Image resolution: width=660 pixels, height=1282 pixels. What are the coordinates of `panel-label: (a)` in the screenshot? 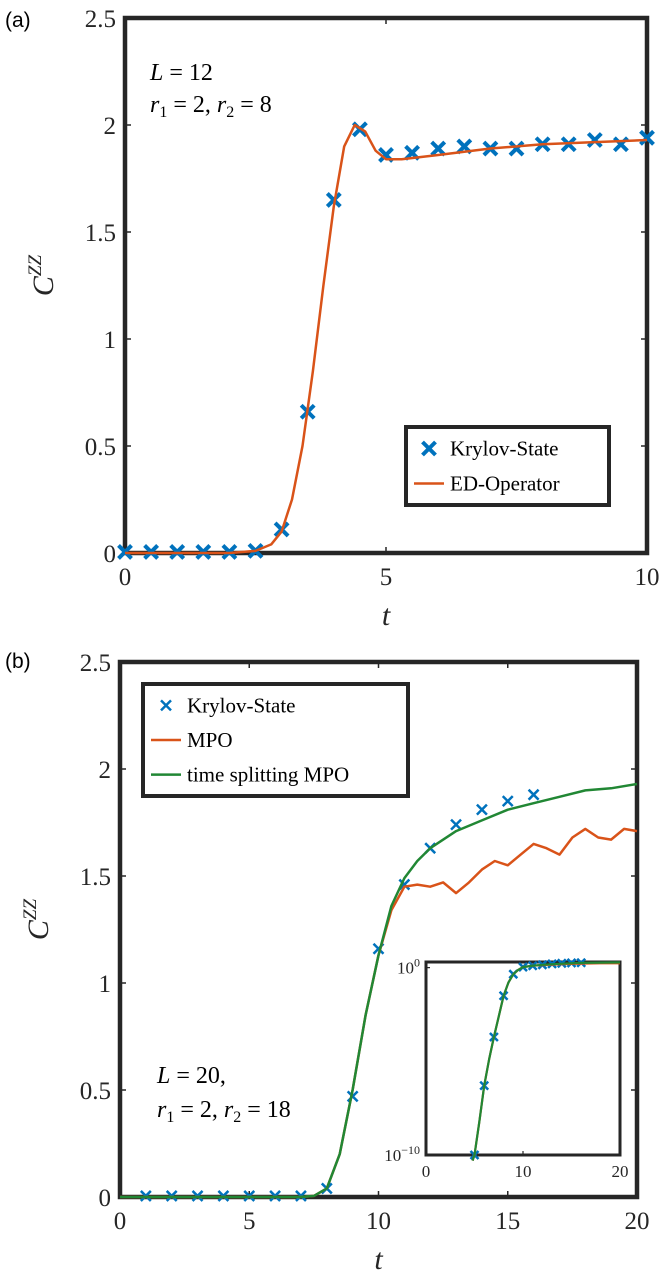 It's located at (18, 20).